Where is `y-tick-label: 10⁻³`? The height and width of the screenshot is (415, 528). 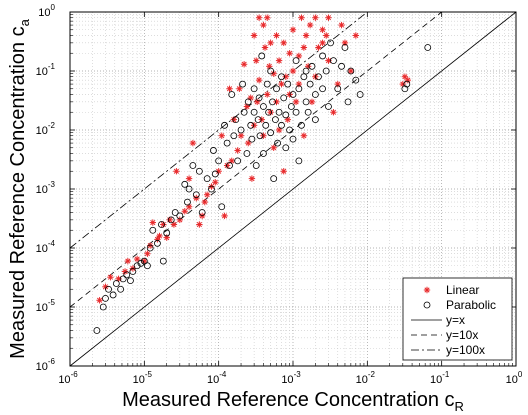
y-tick-label: 10⁻³ is located at coordinates (46, 188).